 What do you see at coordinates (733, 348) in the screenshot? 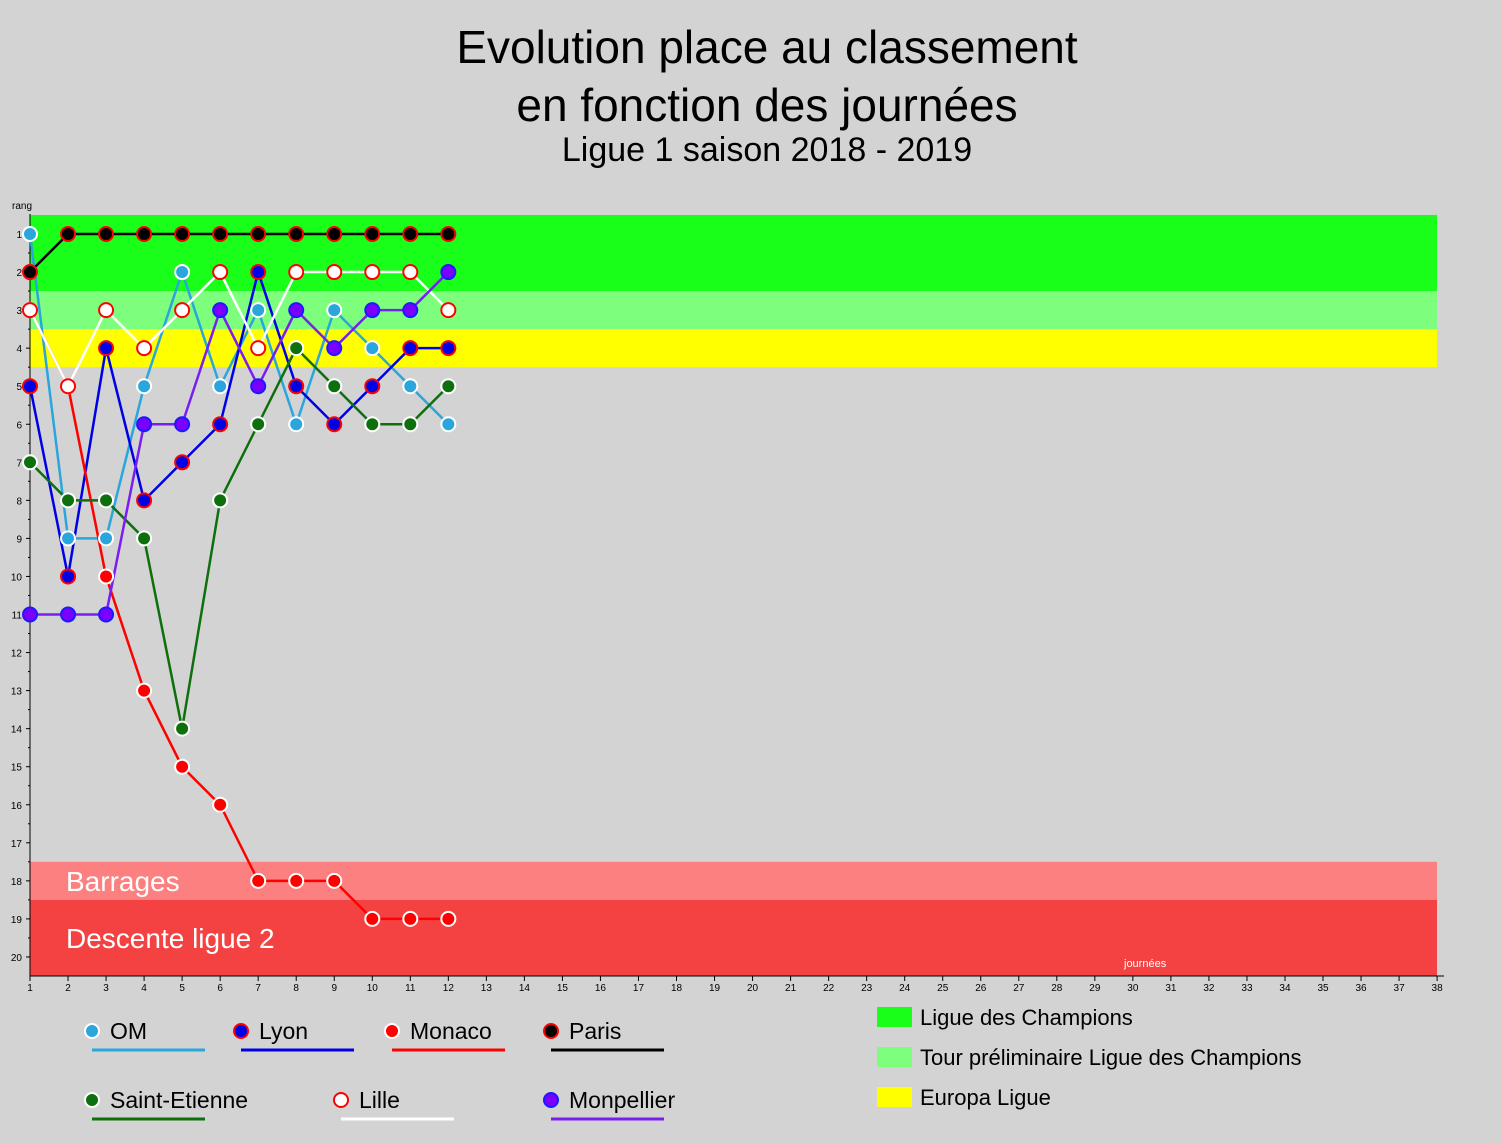
I see `zone-europa-ligue` at bounding box center [733, 348].